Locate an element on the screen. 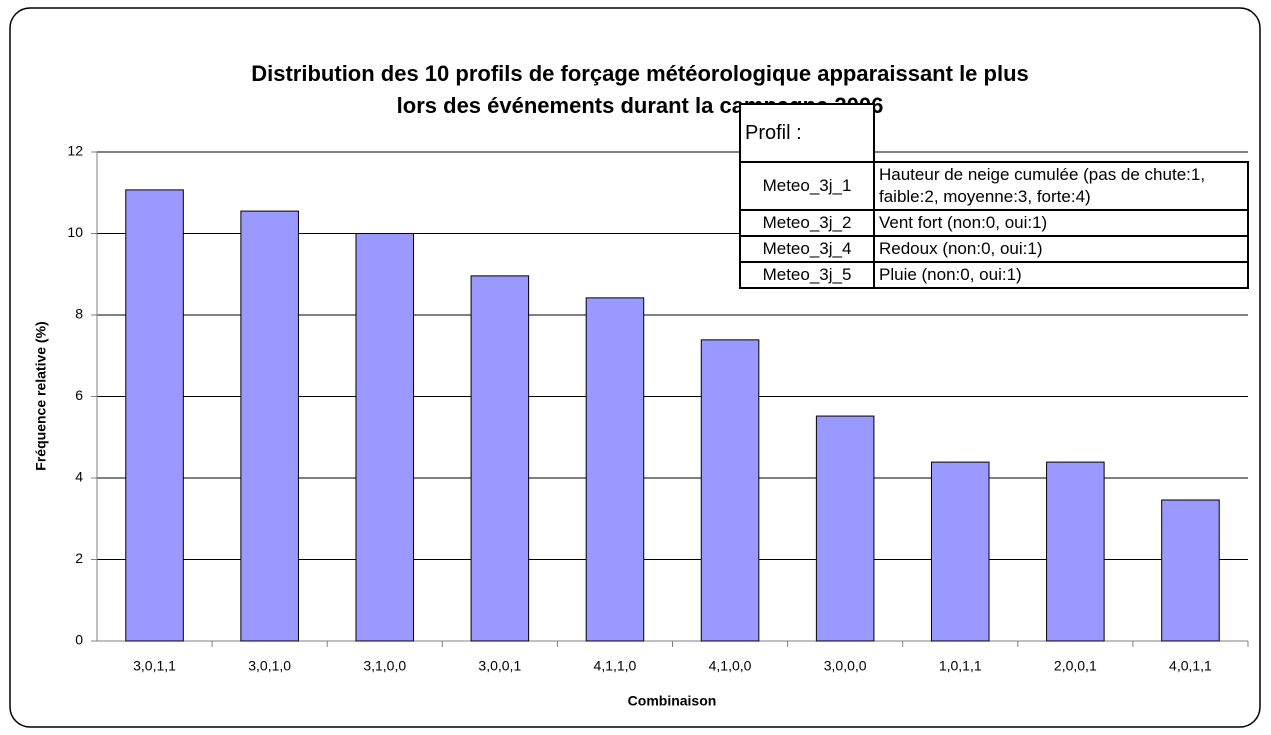  y-tick-label: 0 is located at coordinates (79, 640).